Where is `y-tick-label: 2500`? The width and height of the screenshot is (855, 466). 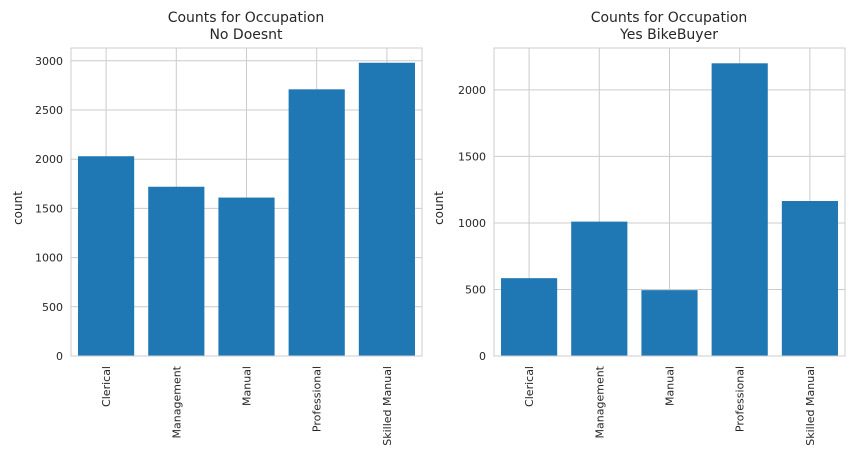 y-tick-label: 2500 is located at coordinates (49, 110).